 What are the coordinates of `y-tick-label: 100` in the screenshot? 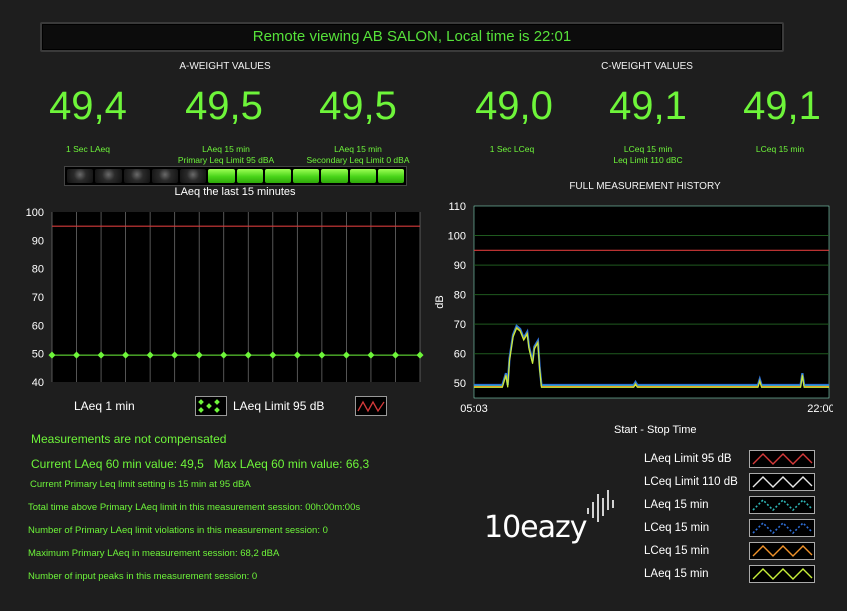 It's located at (35, 213).